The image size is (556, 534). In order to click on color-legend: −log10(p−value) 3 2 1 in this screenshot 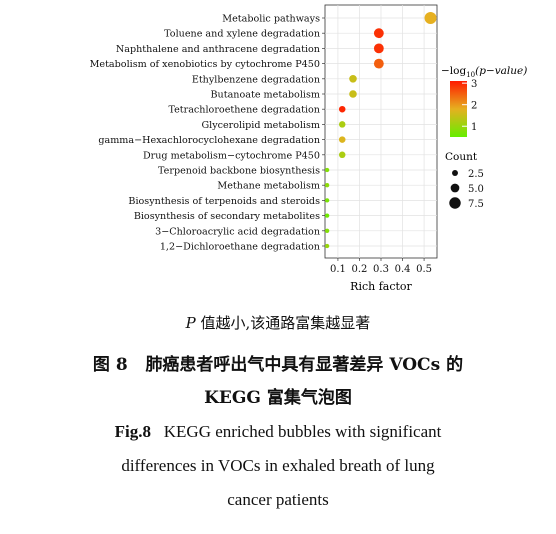, I will do `click(484, 101)`.